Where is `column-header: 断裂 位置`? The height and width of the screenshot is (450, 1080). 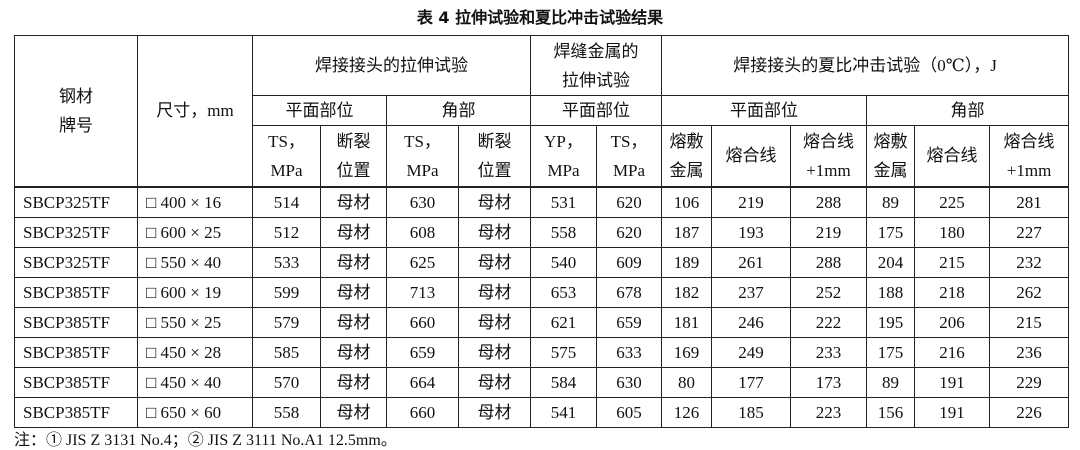
column-header: 断裂 位置 is located at coordinates (494, 156).